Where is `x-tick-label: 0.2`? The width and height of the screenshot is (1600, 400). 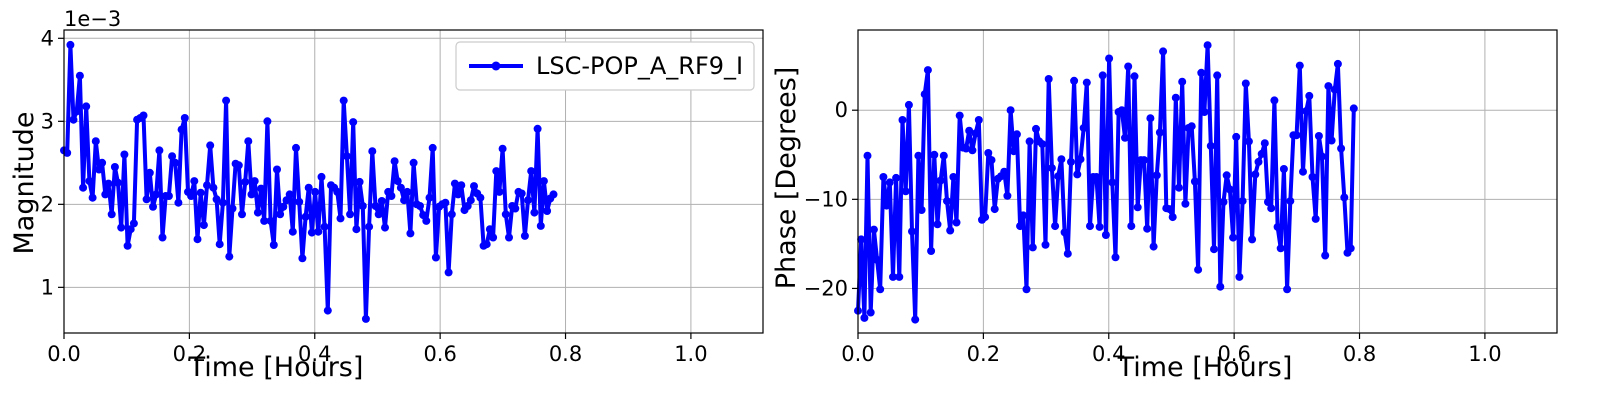
x-tick-label: 0.2 is located at coordinates (983, 354).